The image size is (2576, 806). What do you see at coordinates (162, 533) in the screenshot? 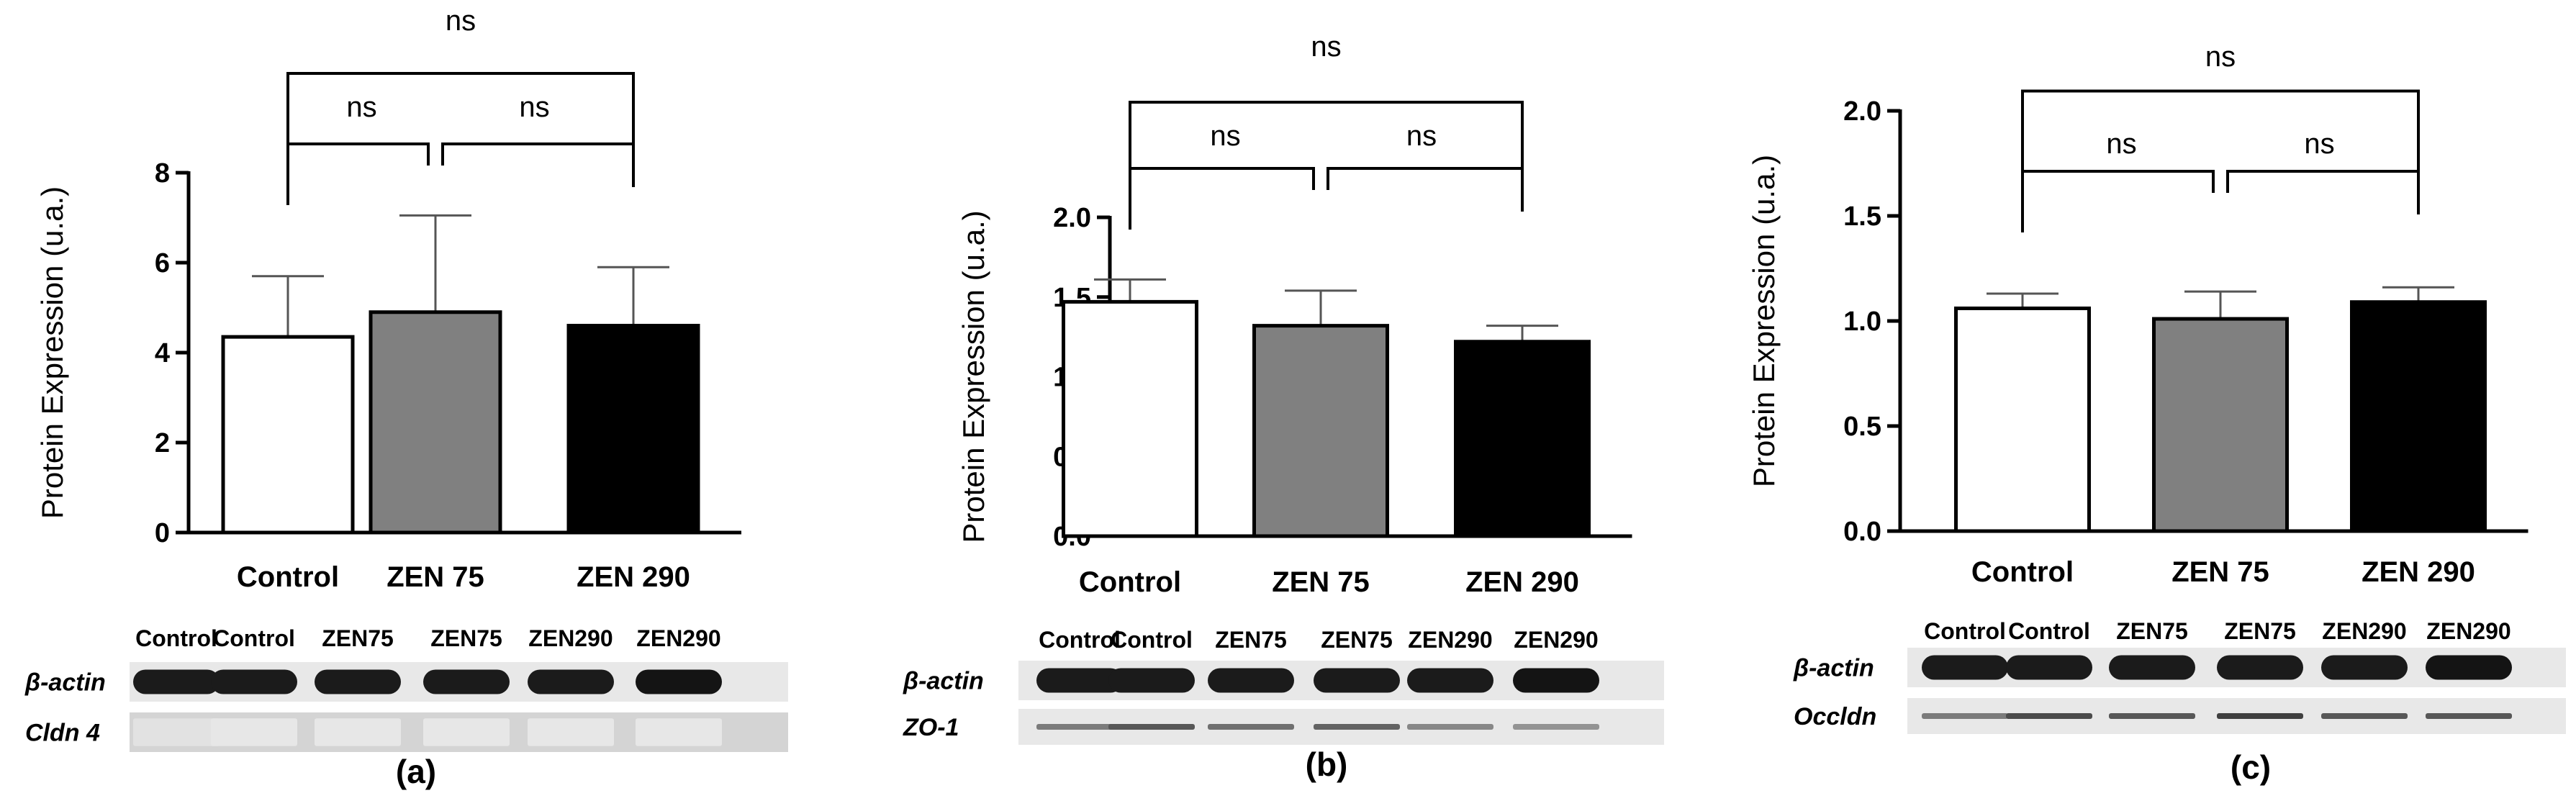
I see `y-tick-label: 0` at bounding box center [162, 533].